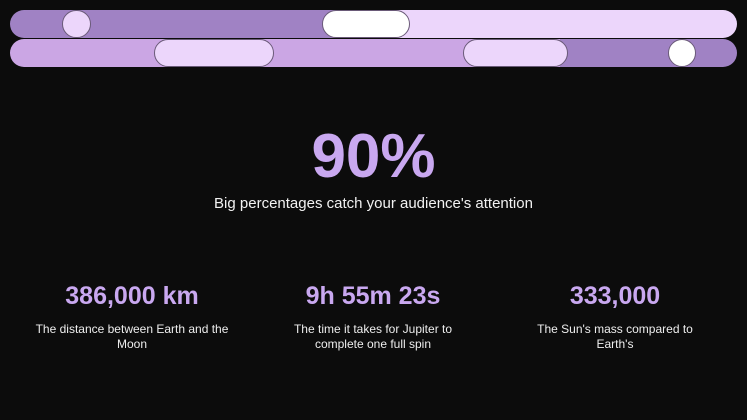 The image size is (747, 420). What do you see at coordinates (132, 336) in the screenshot?
I see `stat-description: The distance between Earth and the Moon` at bounding box center [132, 336].